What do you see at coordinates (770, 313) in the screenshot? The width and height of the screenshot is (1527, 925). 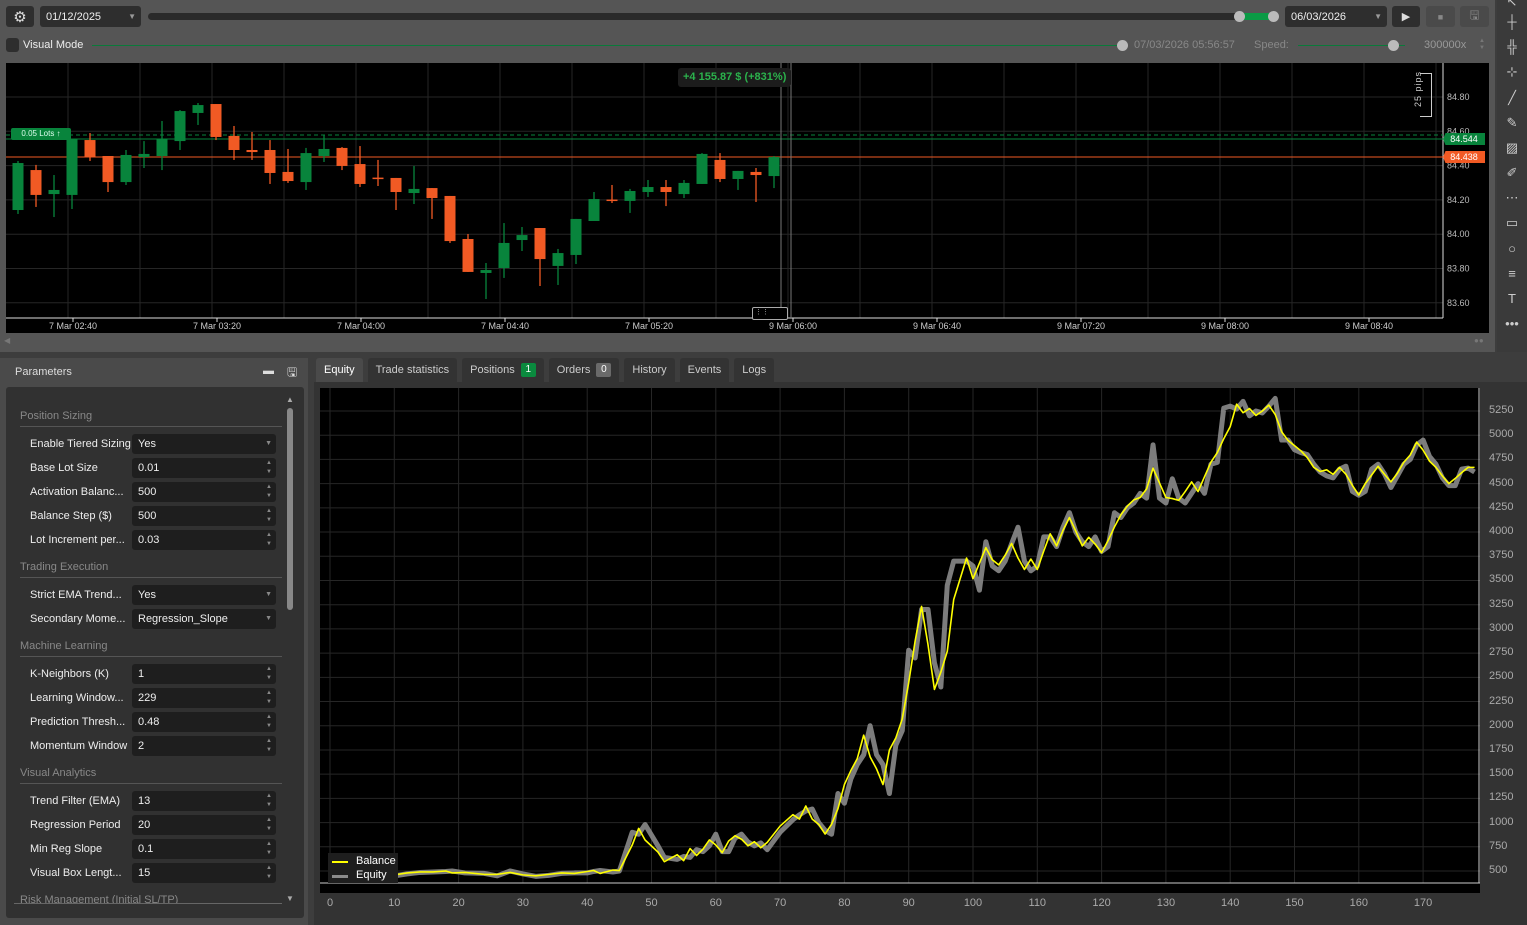 I see `time-scroll-handle: ⋮⋮` at bounding box center [770, 313].